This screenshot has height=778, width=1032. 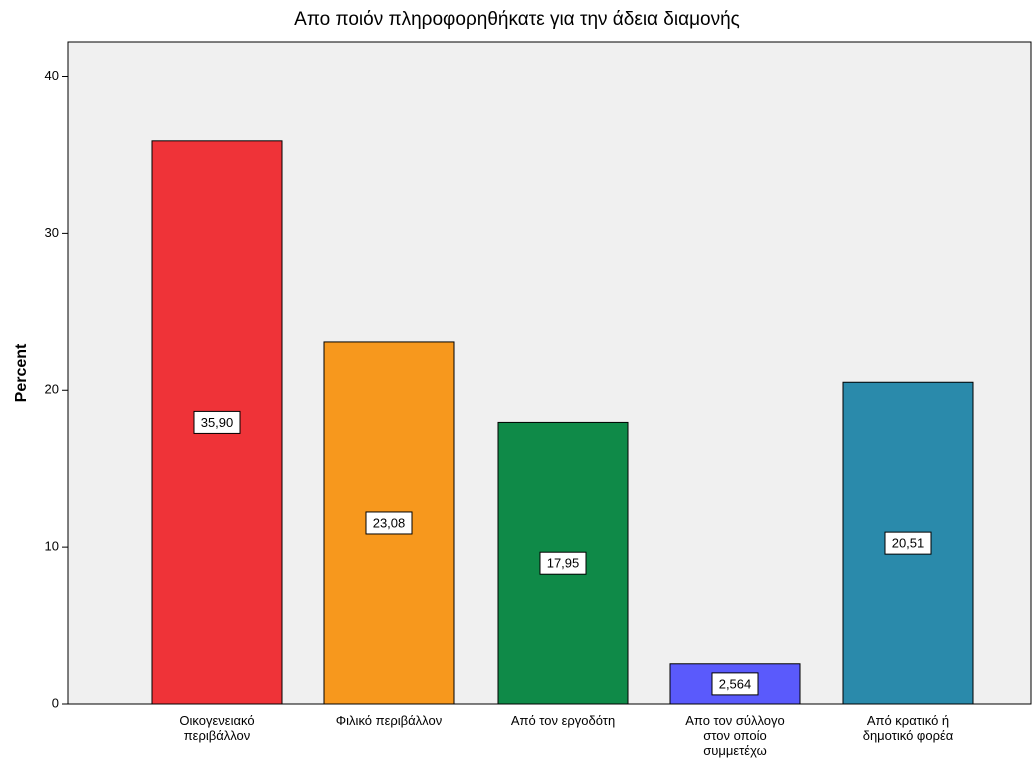 I want to click on y-tick-label: 0, so click(x=55, y=702).